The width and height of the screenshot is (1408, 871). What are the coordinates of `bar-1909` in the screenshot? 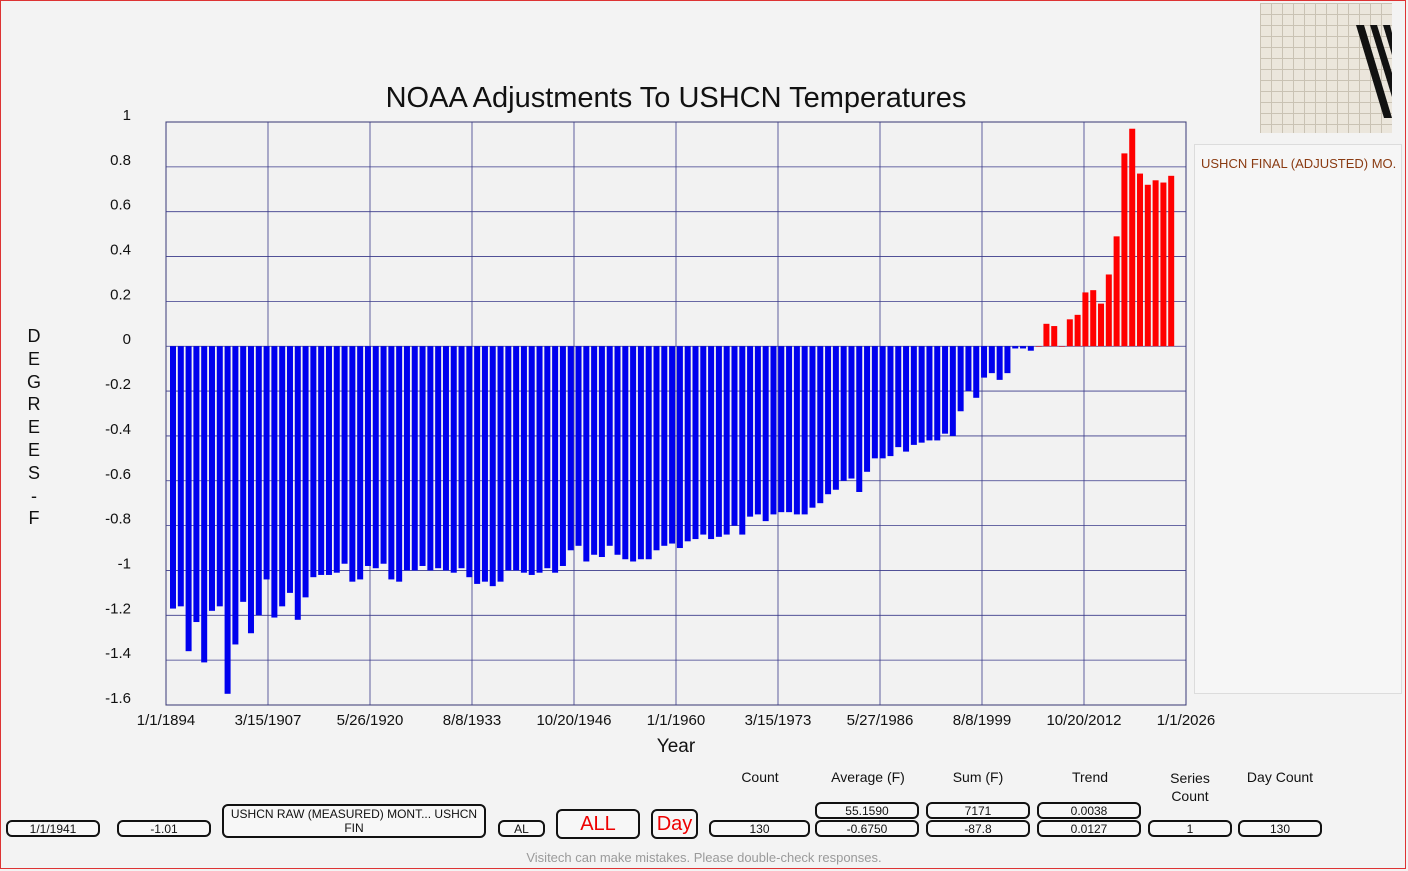 It's located at (282, 476).